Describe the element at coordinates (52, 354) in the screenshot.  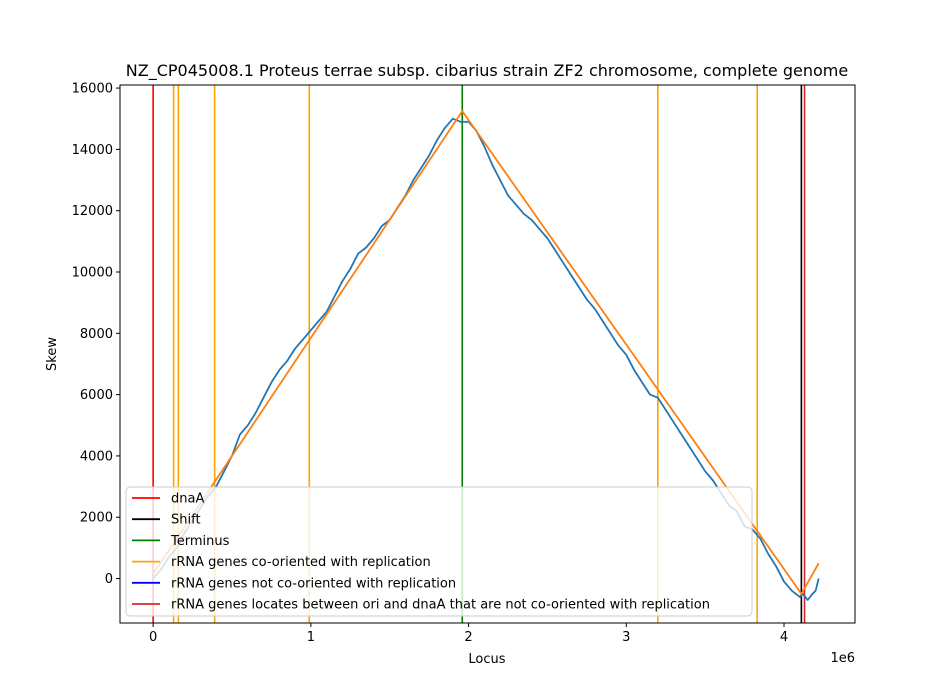
I see `y-axis-label: Skew` at that location.